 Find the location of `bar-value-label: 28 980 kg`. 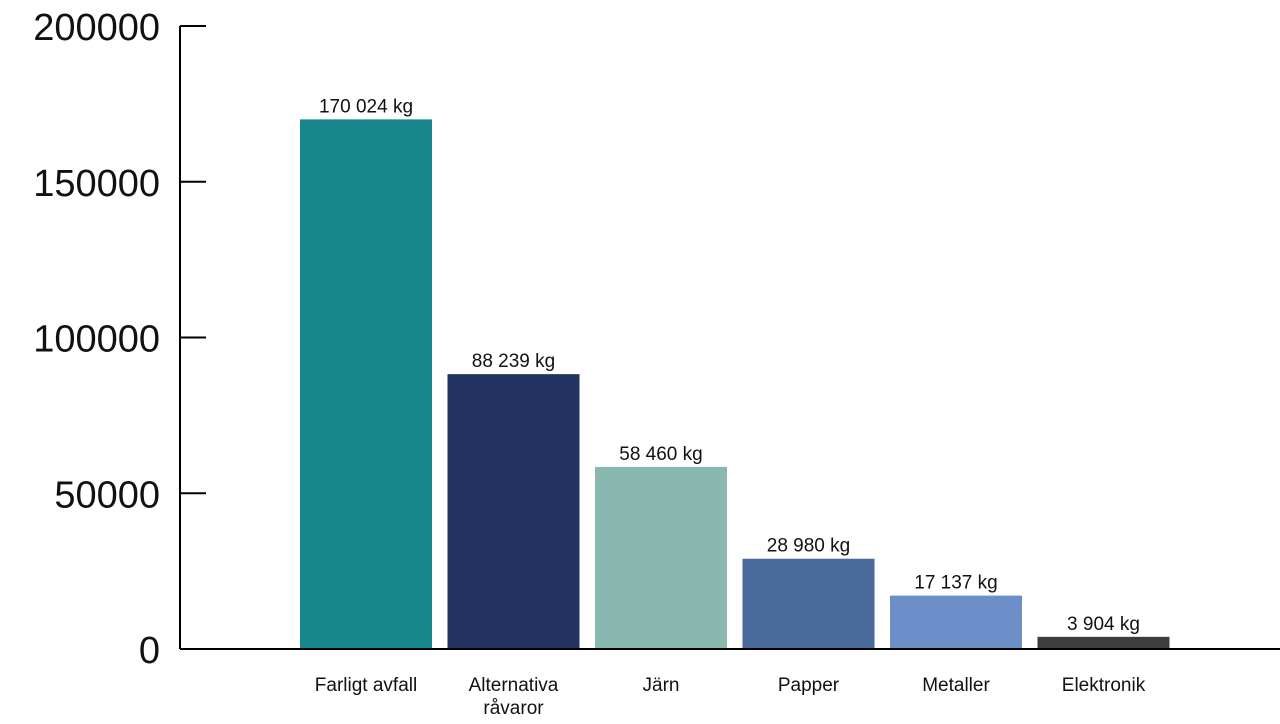

bar-value-label: 28 980 kg is located at coordinates (808, 546).